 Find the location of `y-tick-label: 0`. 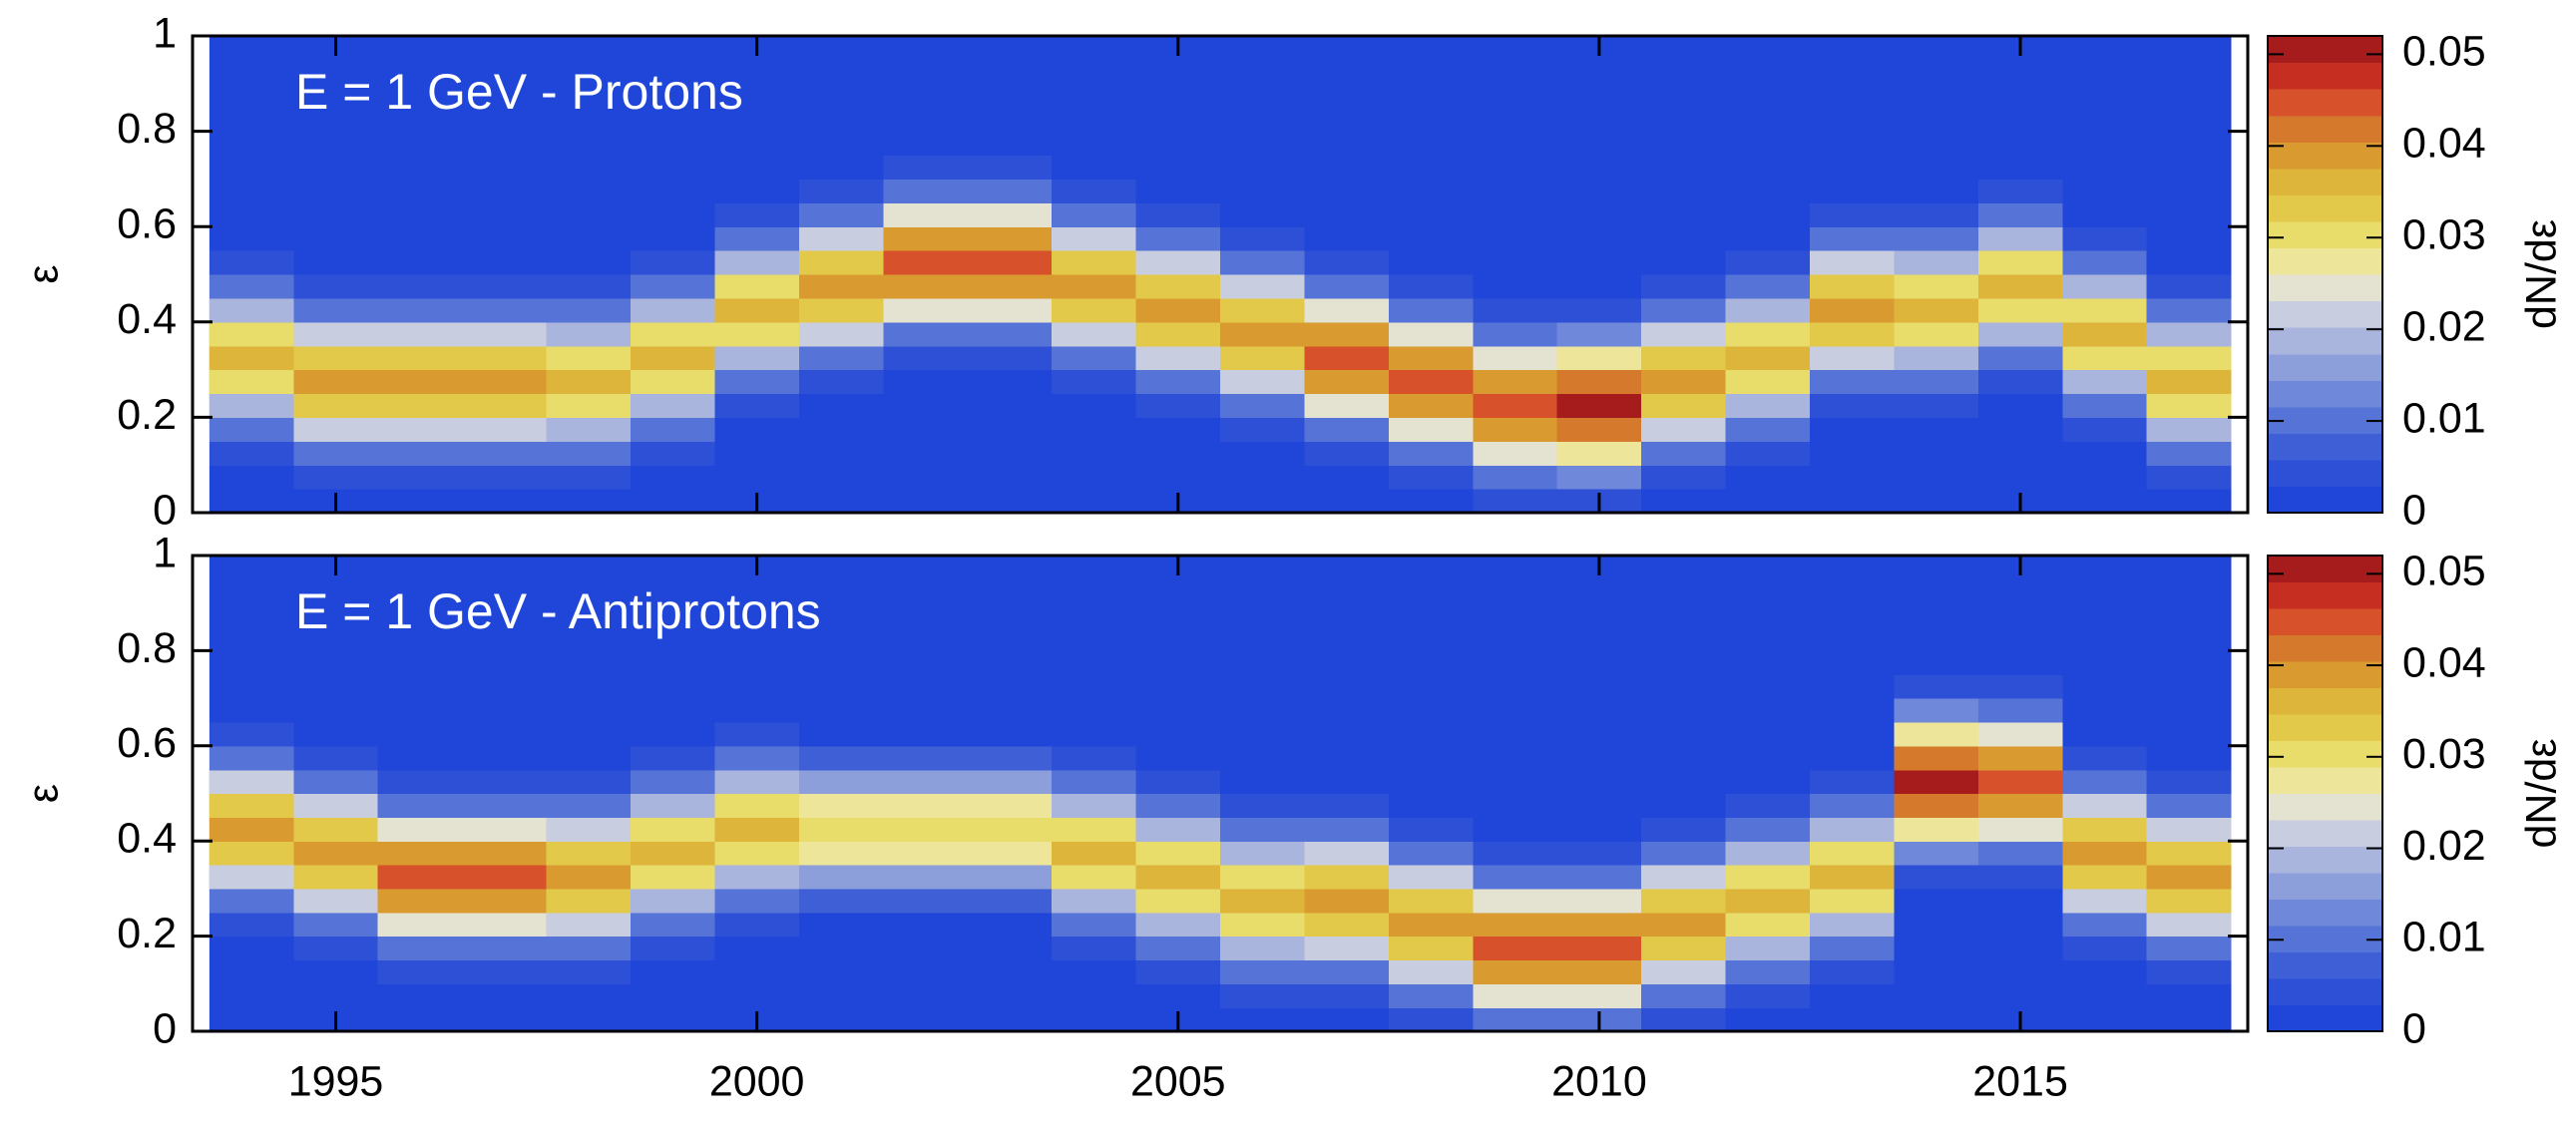

y-tick-label: 0 is located at coordinates (165, 510).